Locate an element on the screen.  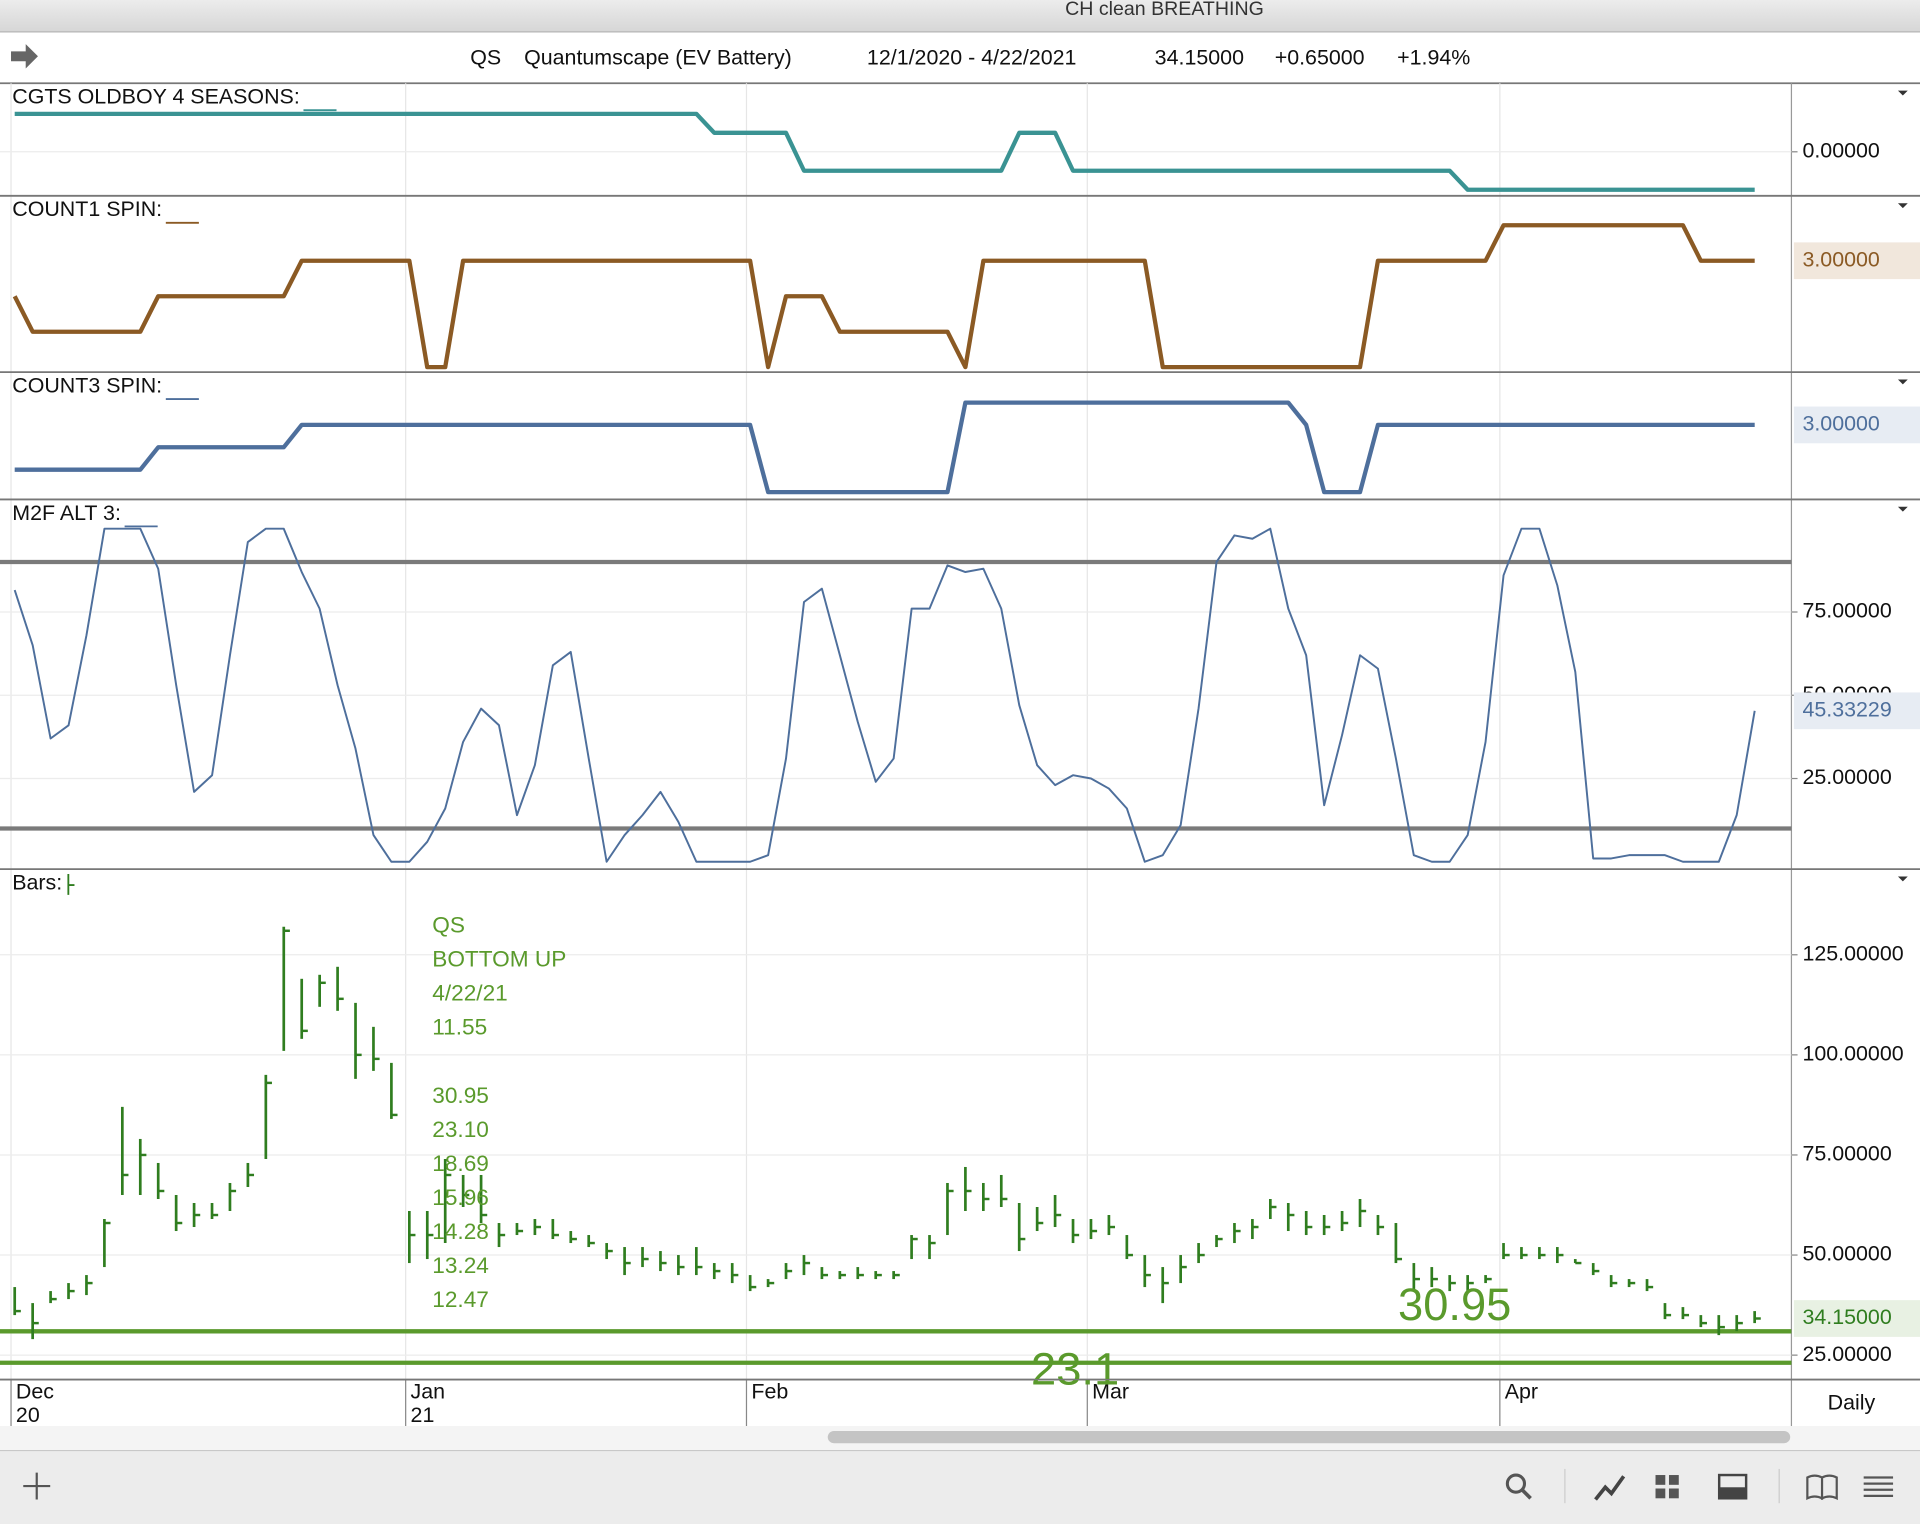
annotation-text: 30.95 is located at coordinates (460, 1095).